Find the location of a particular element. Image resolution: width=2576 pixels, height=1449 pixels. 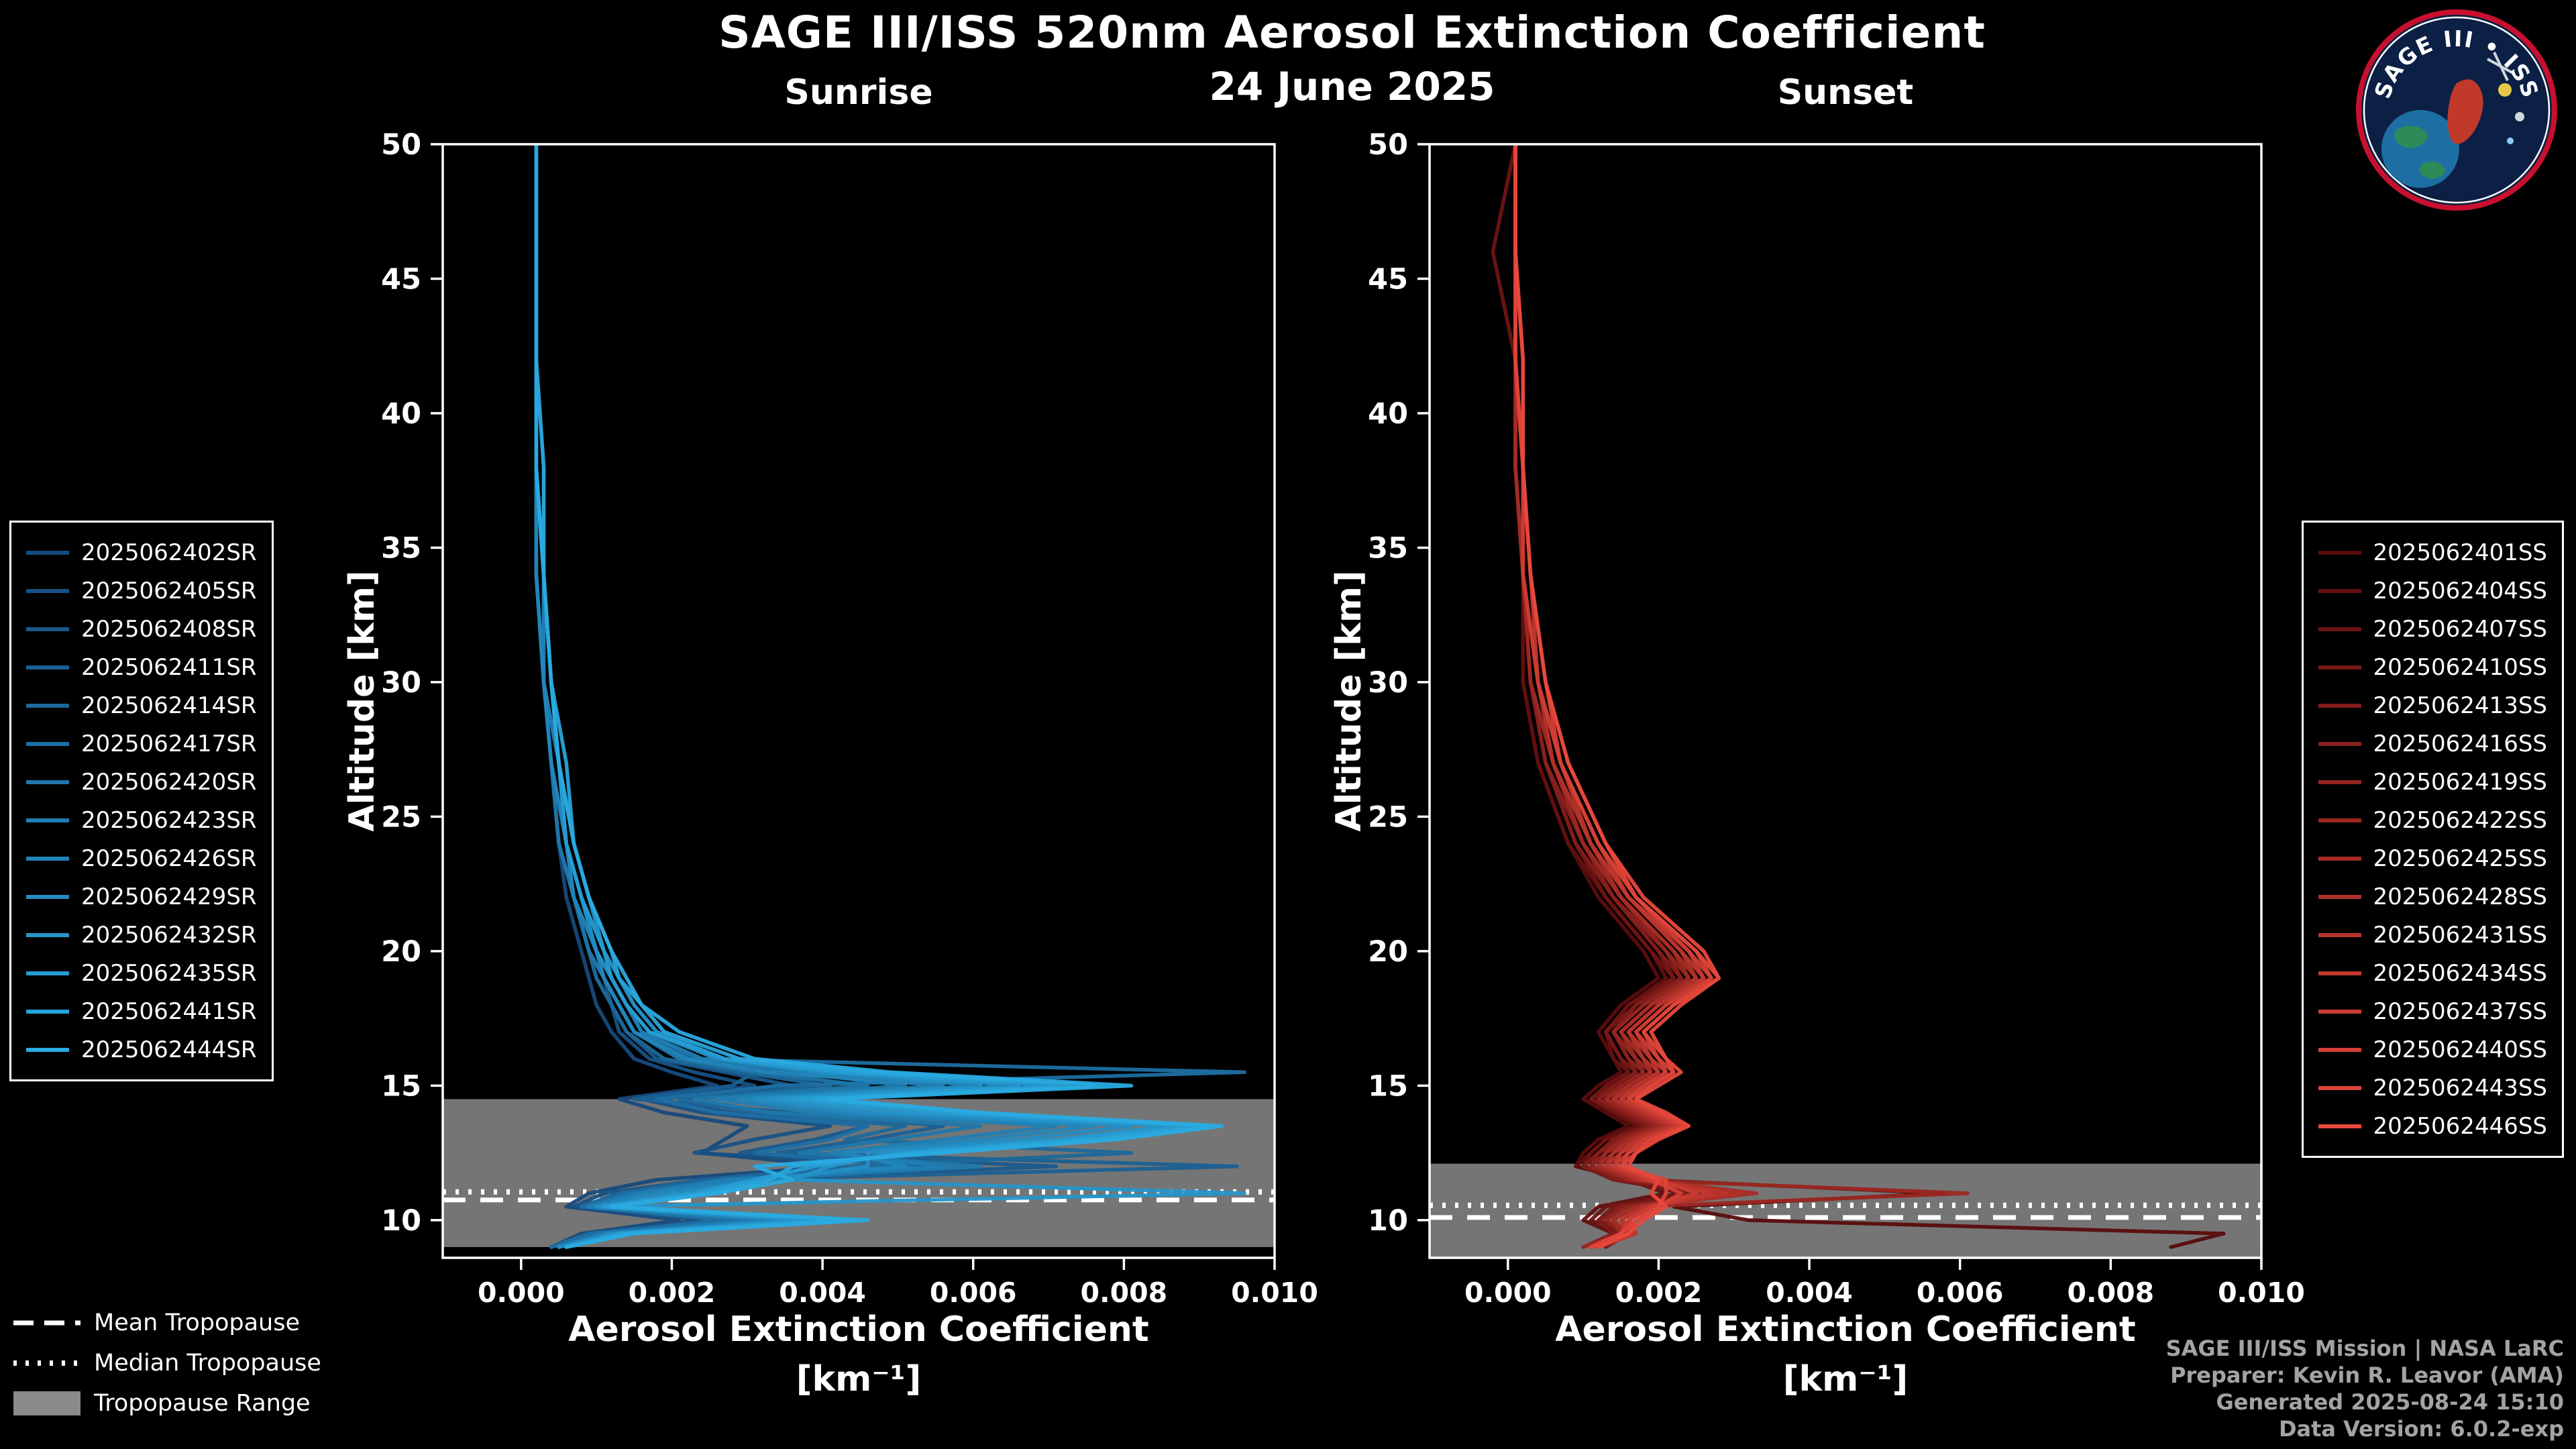

sunrise-x-axis-unit: [km⁻¹] is located at coordinates (859, 1379).